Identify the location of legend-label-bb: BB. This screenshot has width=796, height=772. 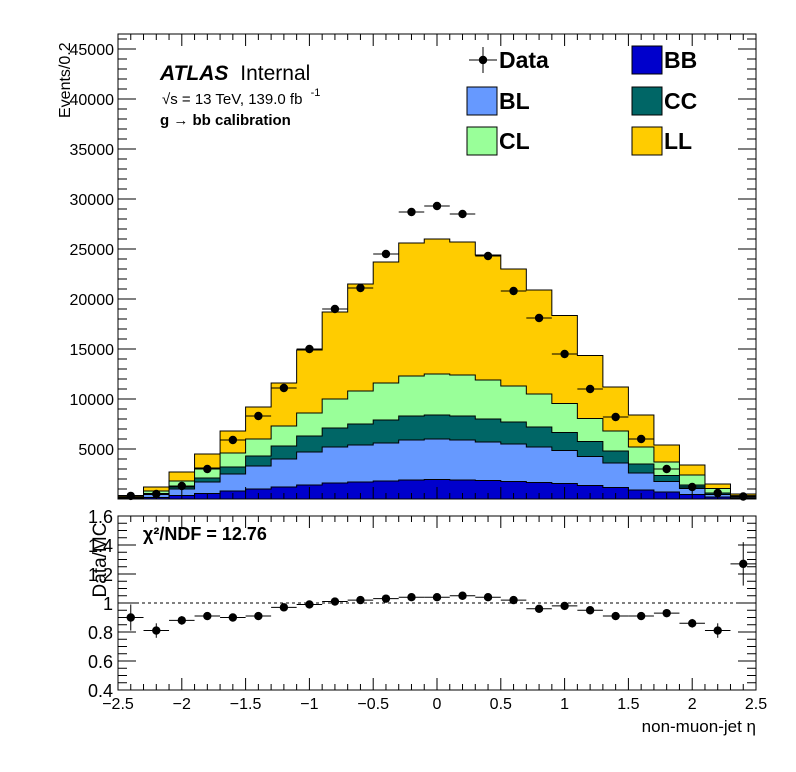
(680, 60).